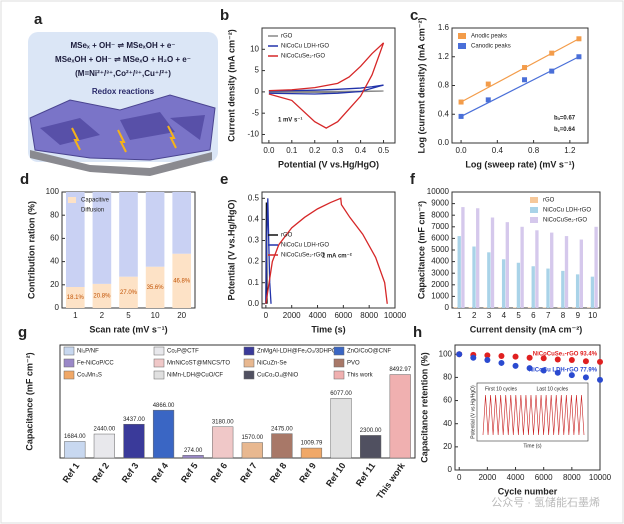  What do you see at coordinates (337, 255) in the screenshot?
I see `annotation: 1 mA cm⁻²` at bounding box center [337, 255].